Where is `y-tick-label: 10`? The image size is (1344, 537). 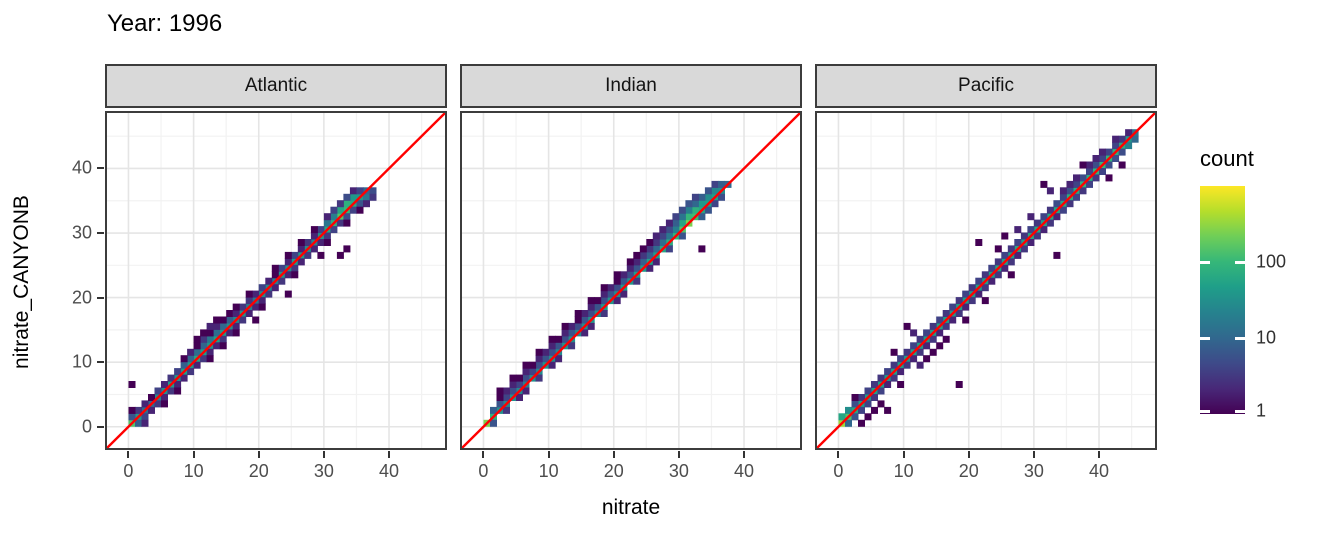 y-tick-label: 10 is located at coordinates (81, 361).